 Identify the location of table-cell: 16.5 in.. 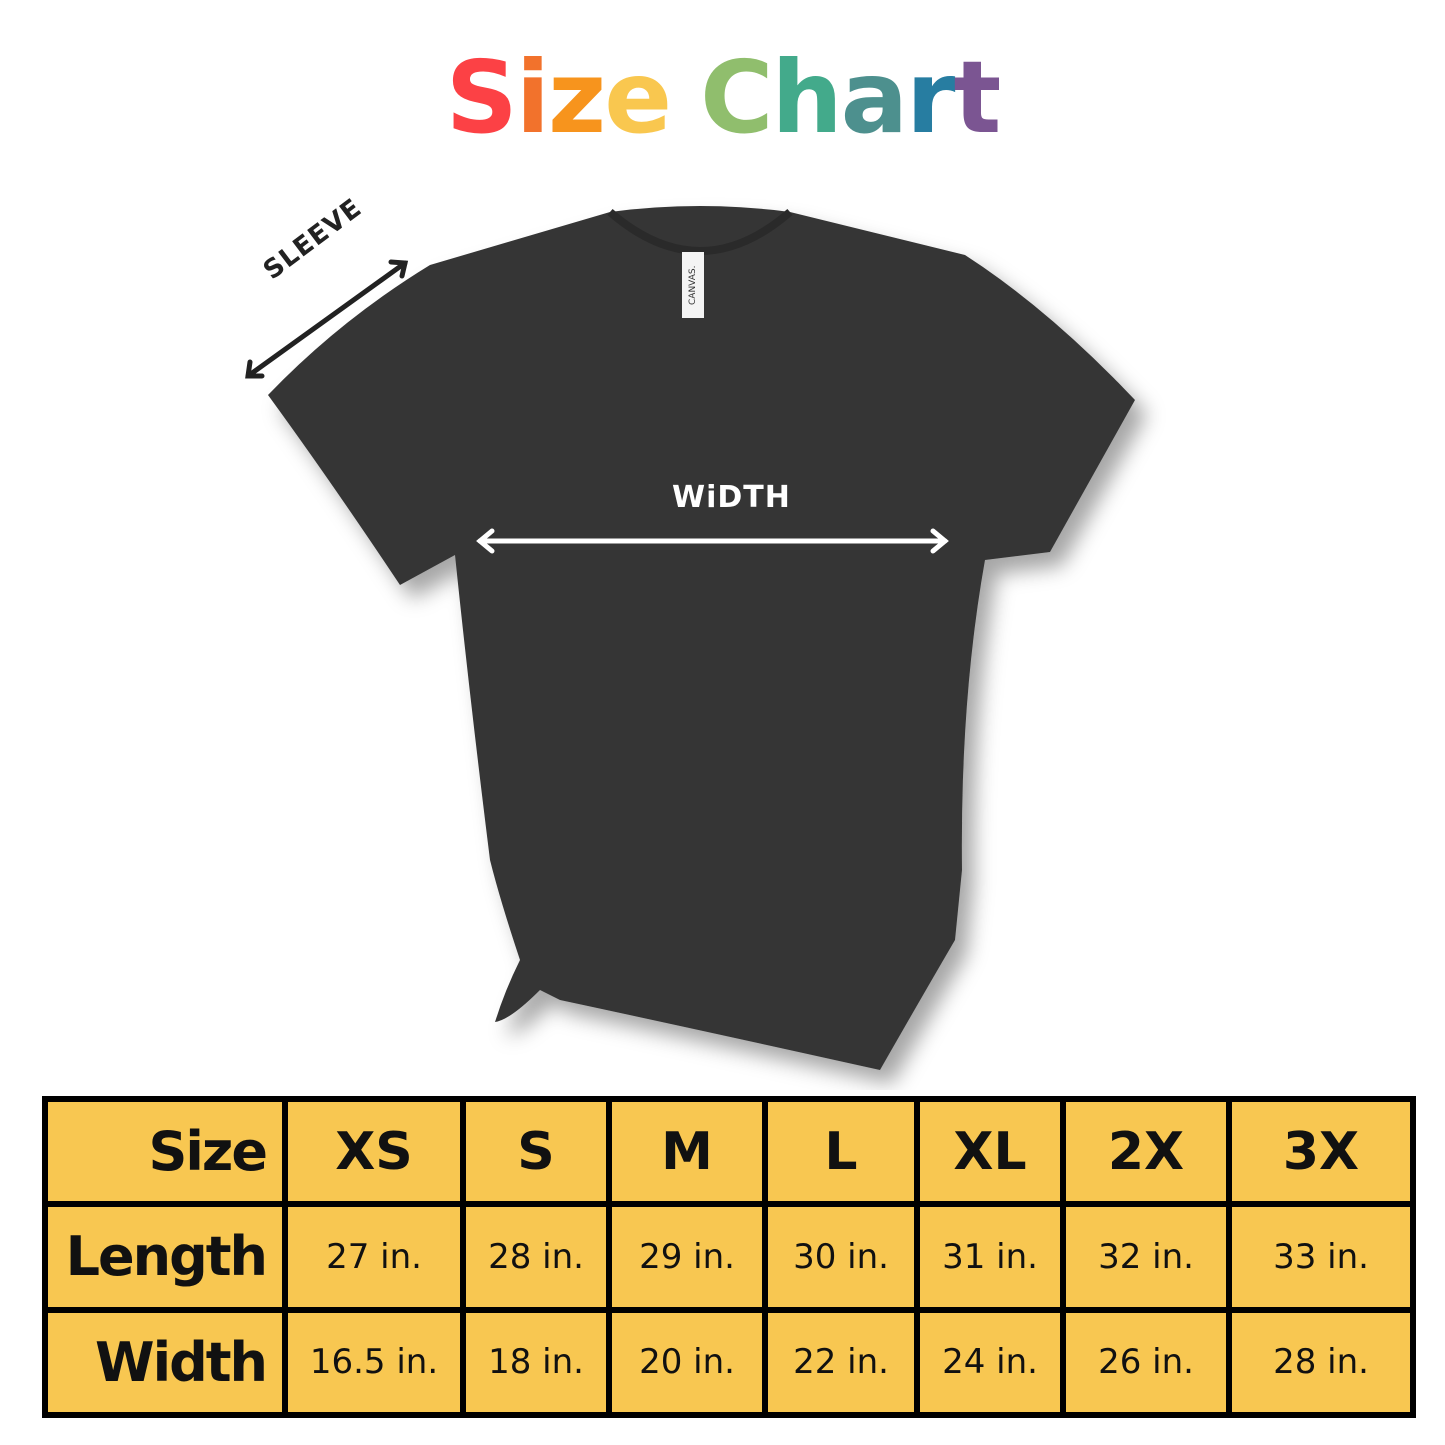
(374, 1362).